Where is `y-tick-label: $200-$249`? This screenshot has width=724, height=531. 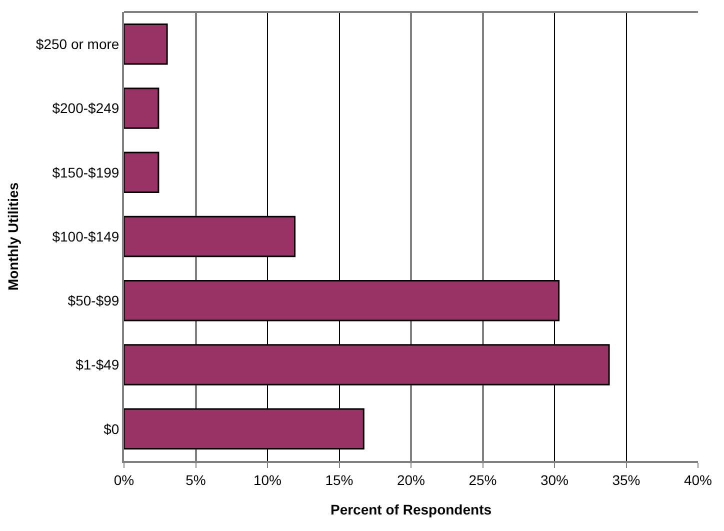 y-tick-label: $200-$249 is located at coordinates (86, 108).